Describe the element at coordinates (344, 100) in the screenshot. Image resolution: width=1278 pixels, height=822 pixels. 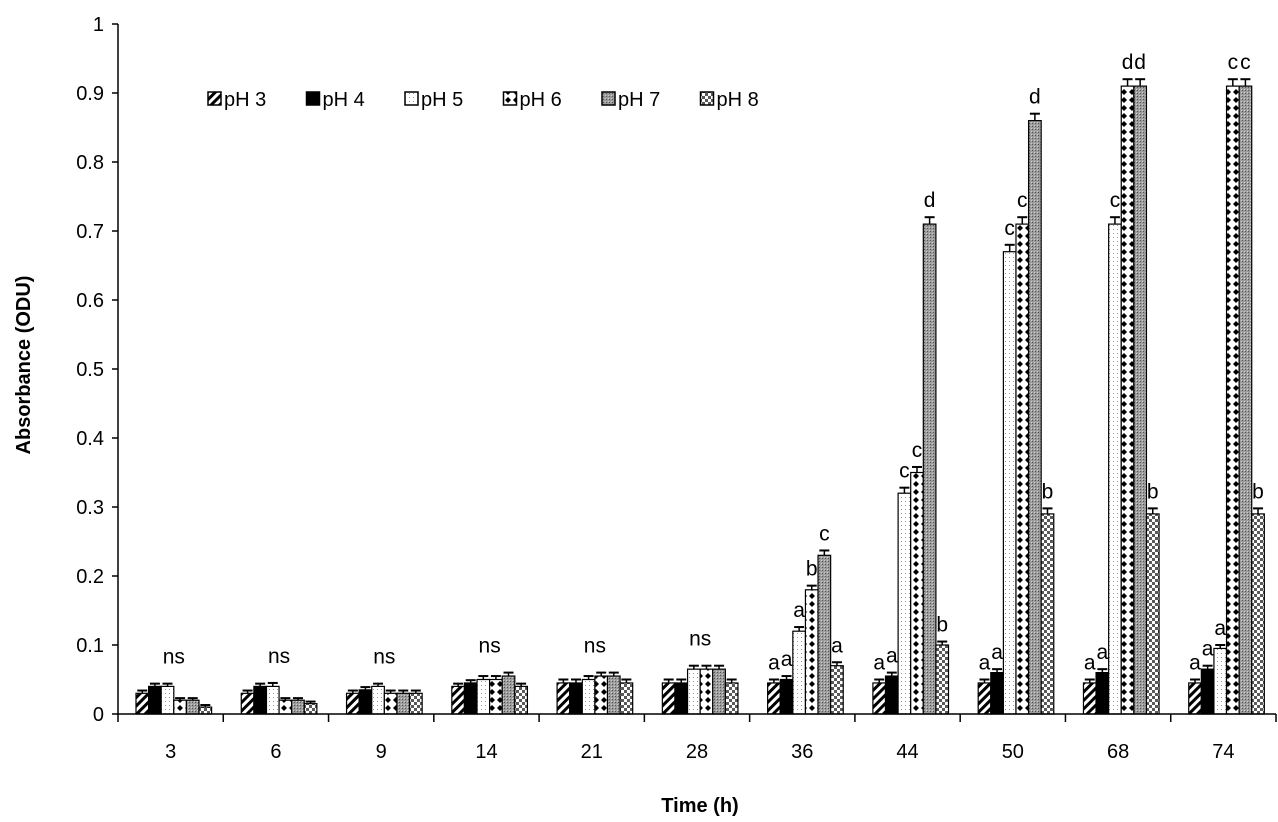
I see `legend-label: pH 4` at that location.